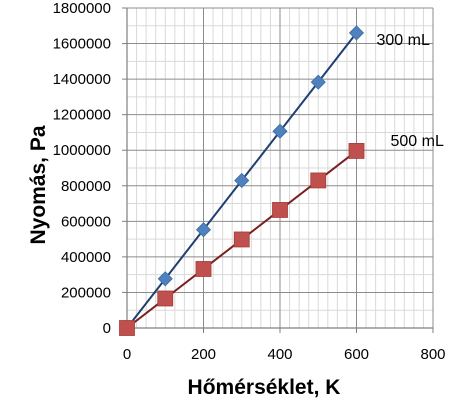  What do you see at coordinates (203, 354) in the screenshot?
I see `x-tick-label: 200` at bounding box center [203, 354].